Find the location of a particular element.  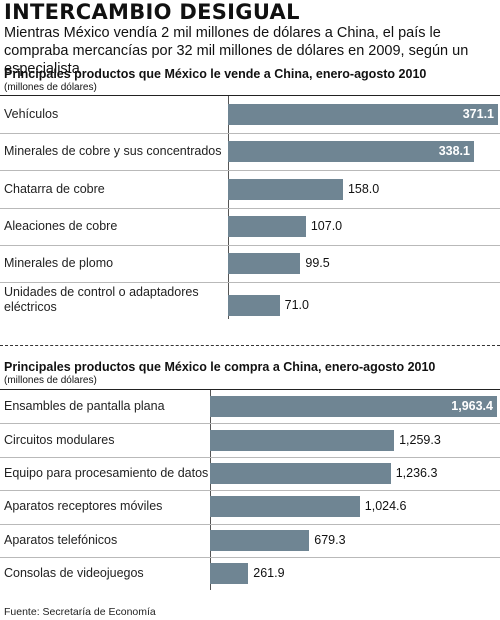

category-label: Chatarra de cobre is located at coordinates (54, 188).